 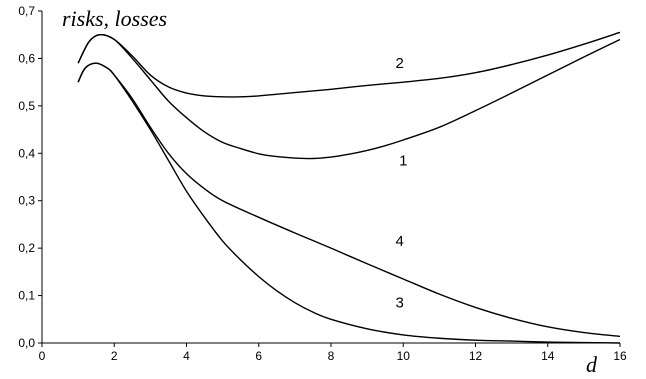 What do you see at coordinates (331, 356) in the screenshot?
I see `x-tick-label: 8` at bounding box center [331, 356].